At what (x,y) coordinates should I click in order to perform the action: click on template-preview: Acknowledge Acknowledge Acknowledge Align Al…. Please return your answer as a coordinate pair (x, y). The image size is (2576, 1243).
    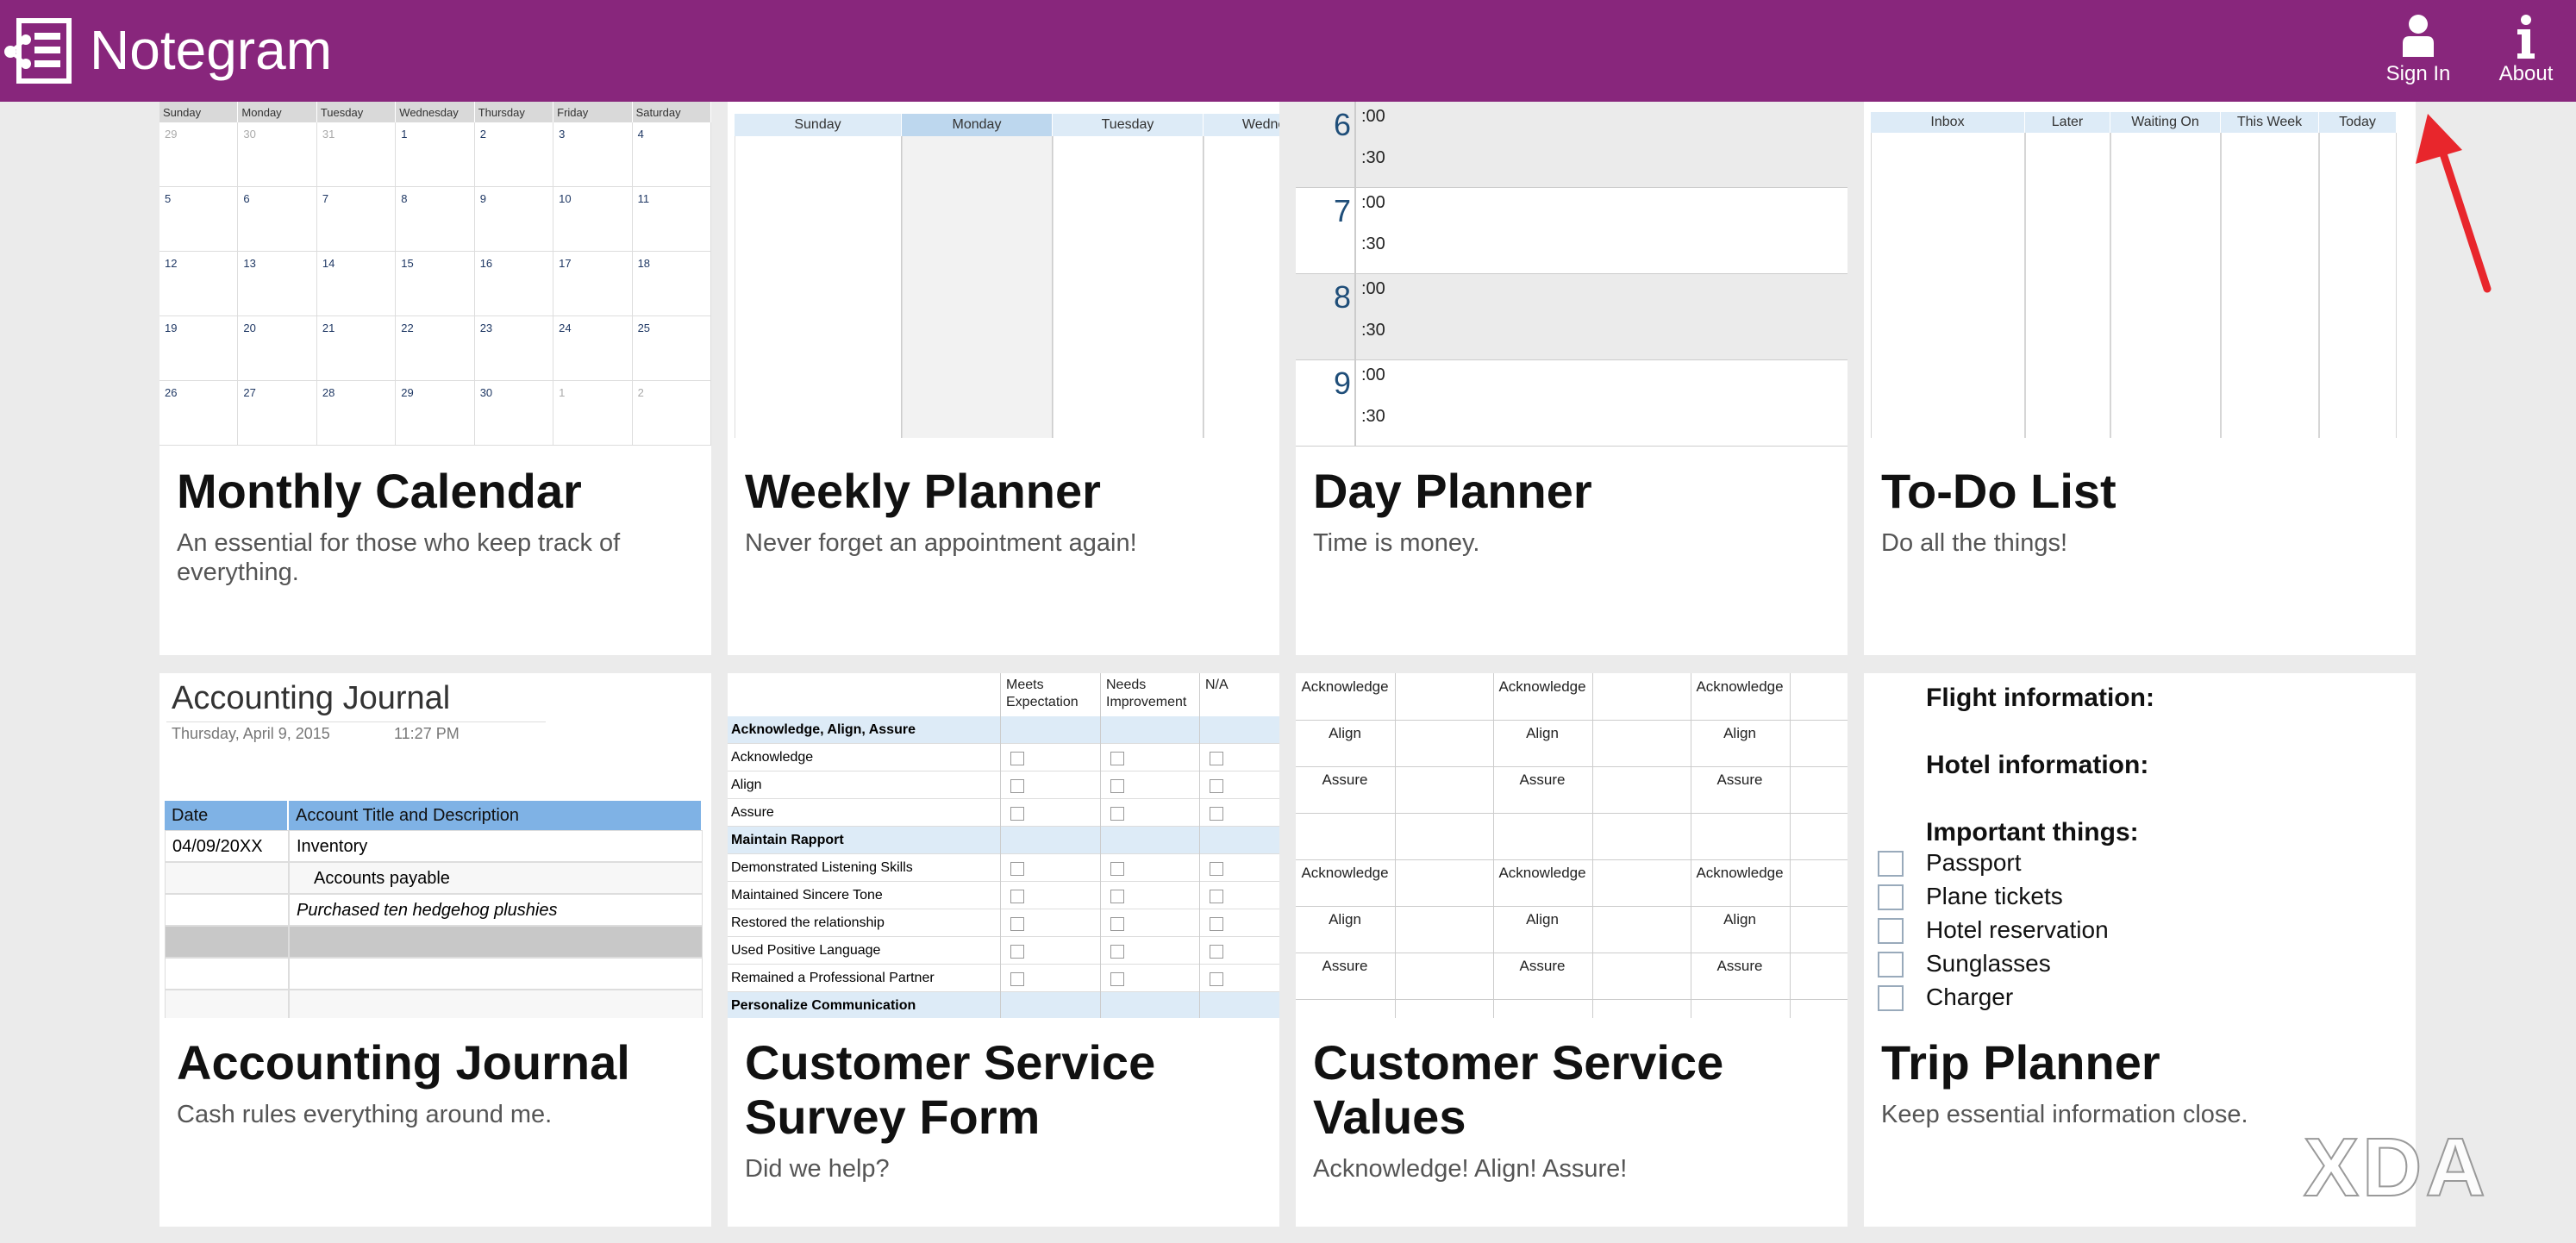
    Looking at the image, I should click on (1572, 845).